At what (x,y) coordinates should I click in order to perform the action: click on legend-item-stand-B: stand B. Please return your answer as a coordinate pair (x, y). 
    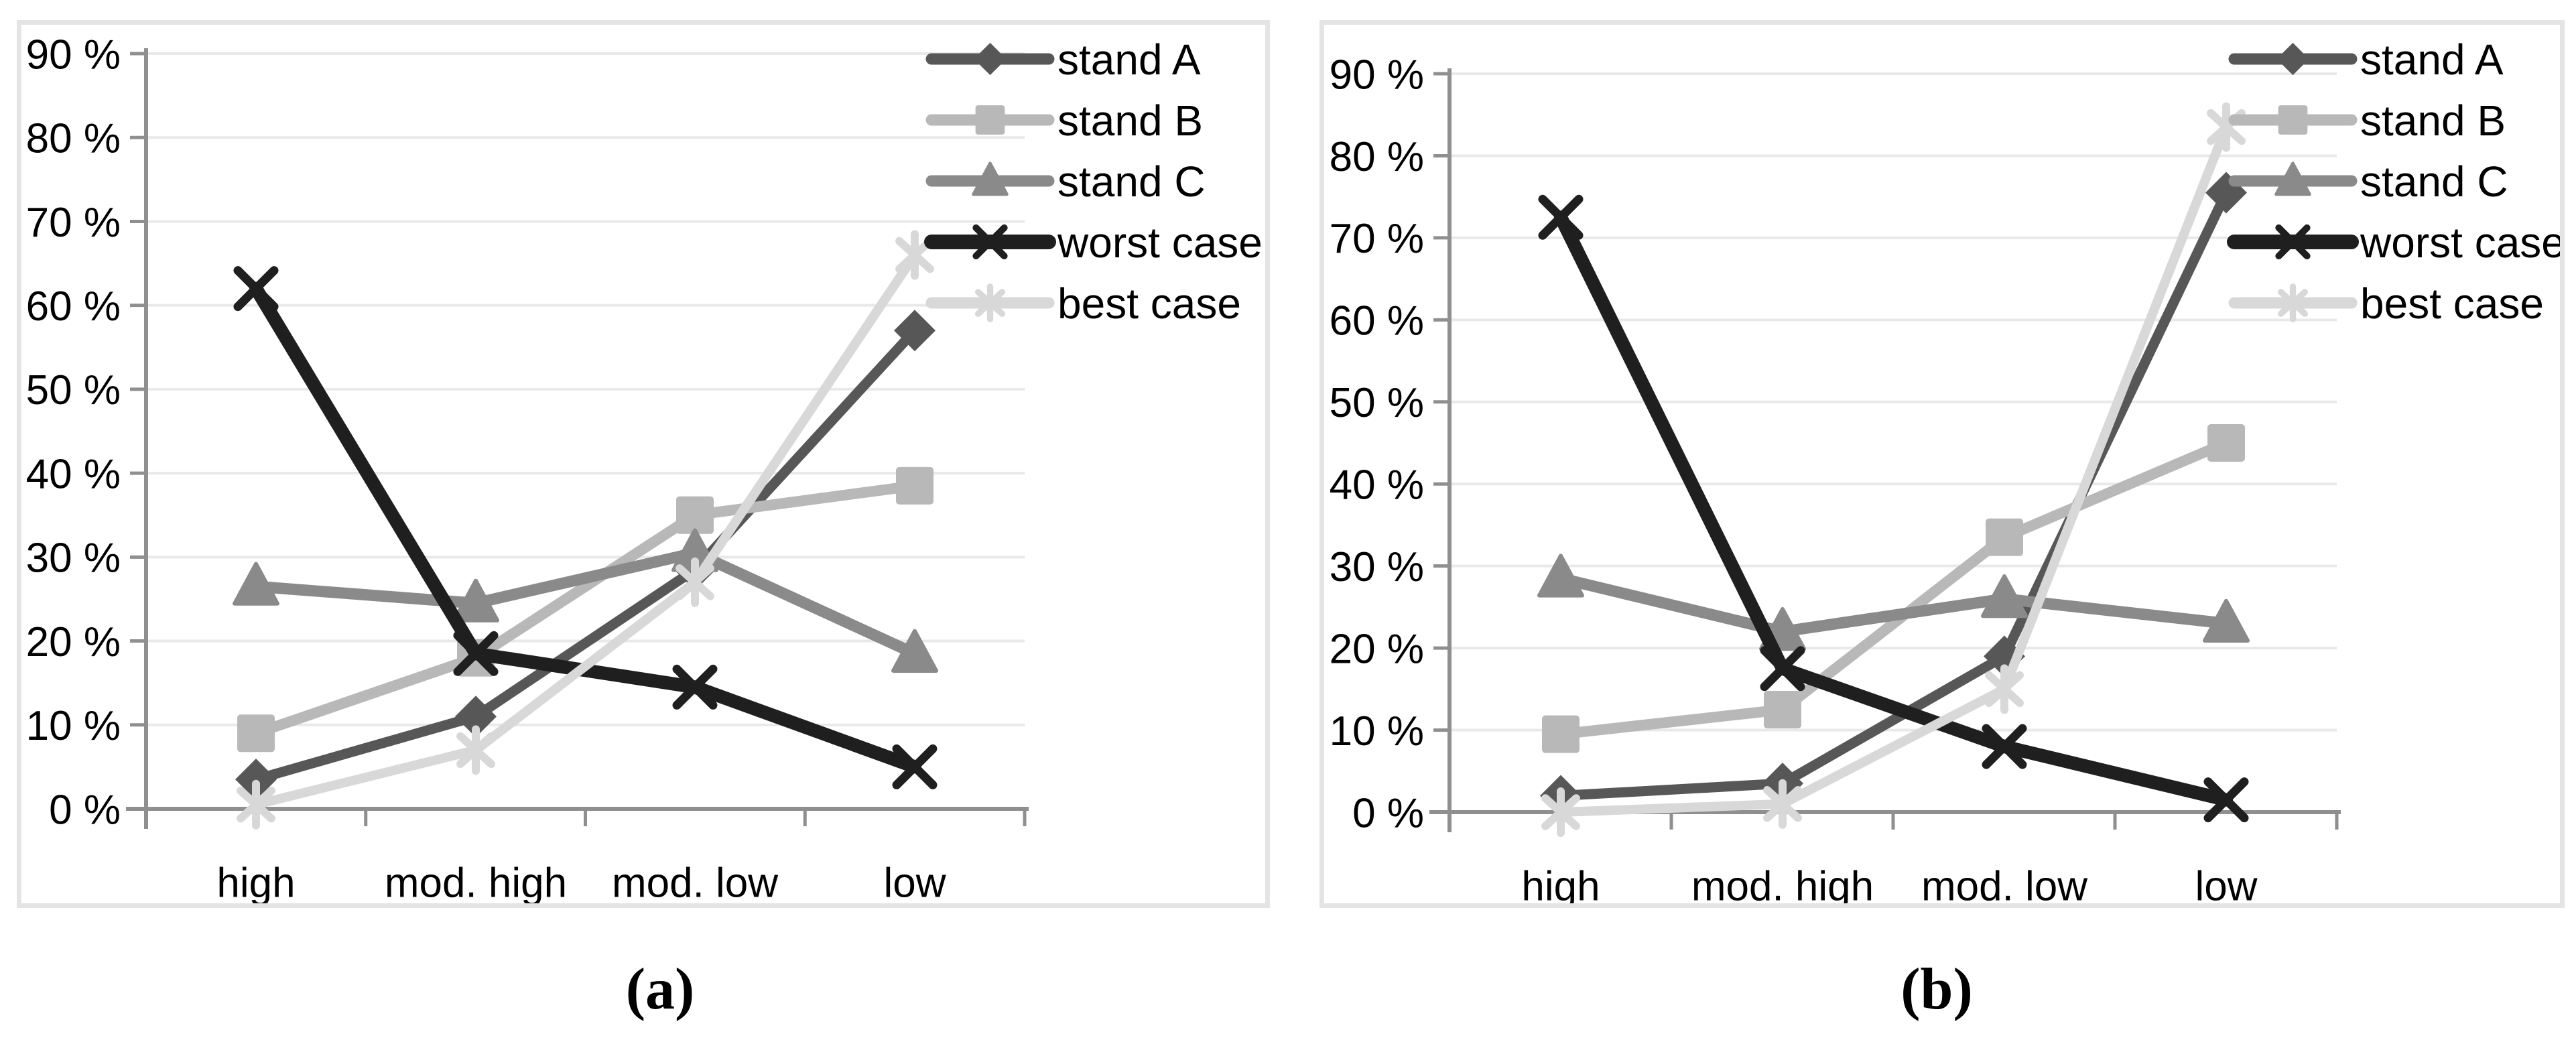
    Looking at the image, I should click on (1064, 120).